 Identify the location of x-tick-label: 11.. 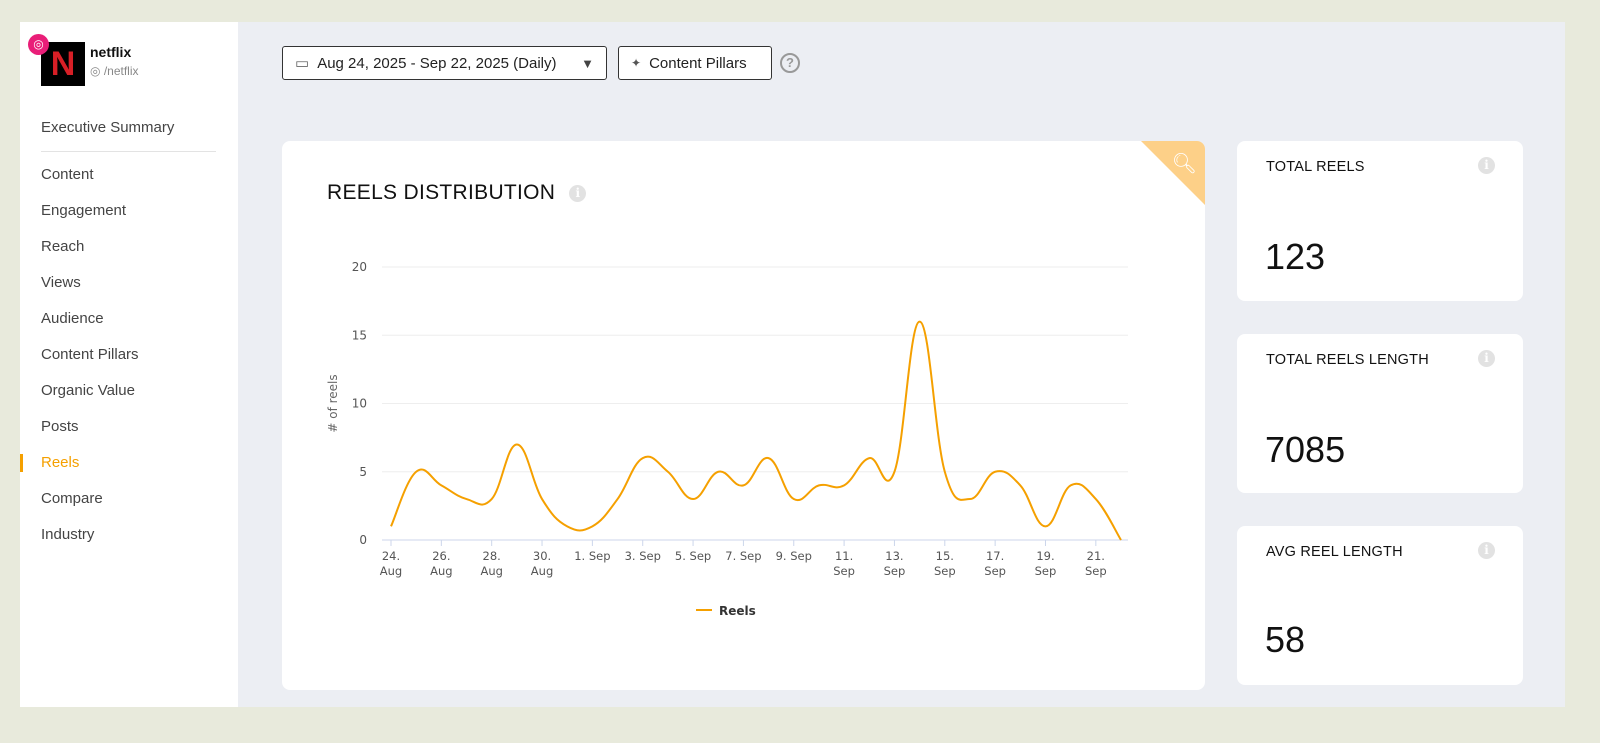
(844, 556).